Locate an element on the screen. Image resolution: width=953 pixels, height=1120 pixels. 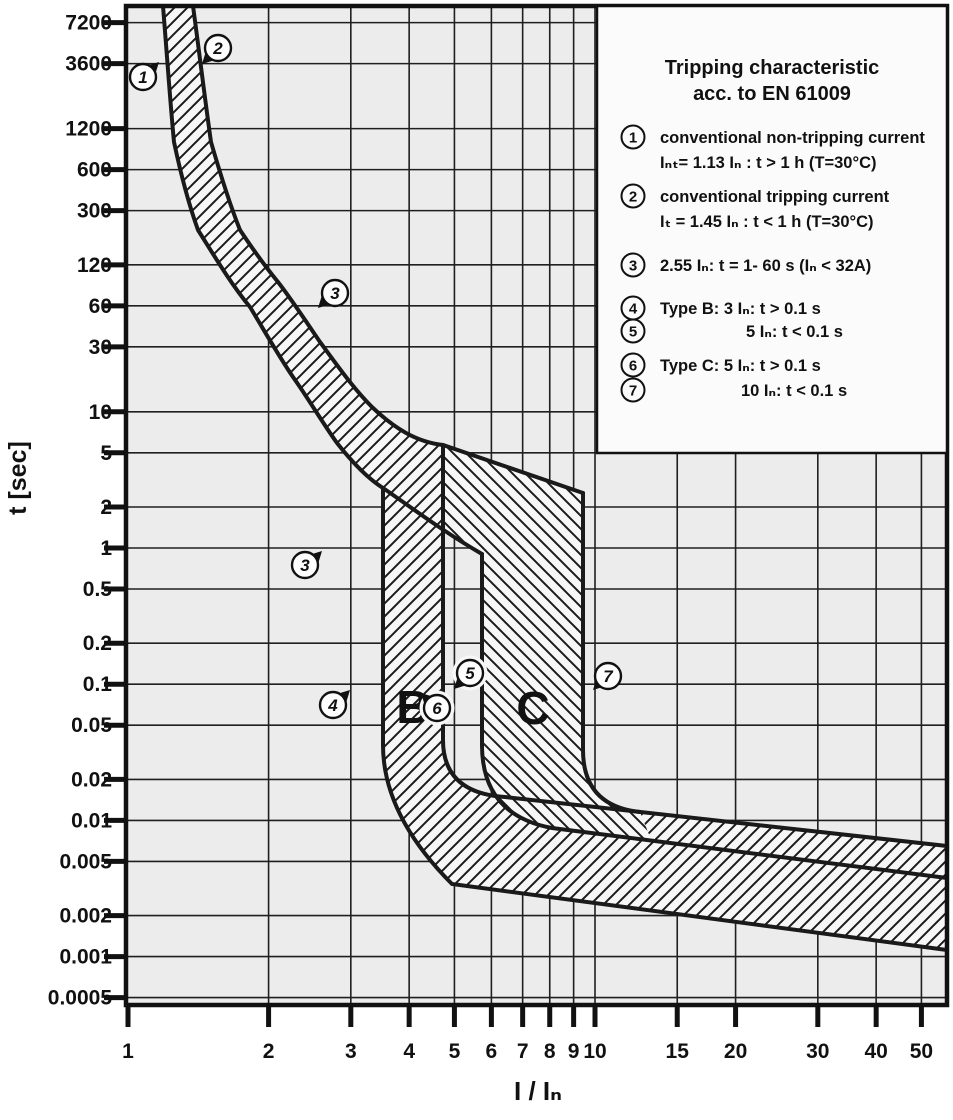
y-tick-label: 120 is located at coordinates (94, 265).